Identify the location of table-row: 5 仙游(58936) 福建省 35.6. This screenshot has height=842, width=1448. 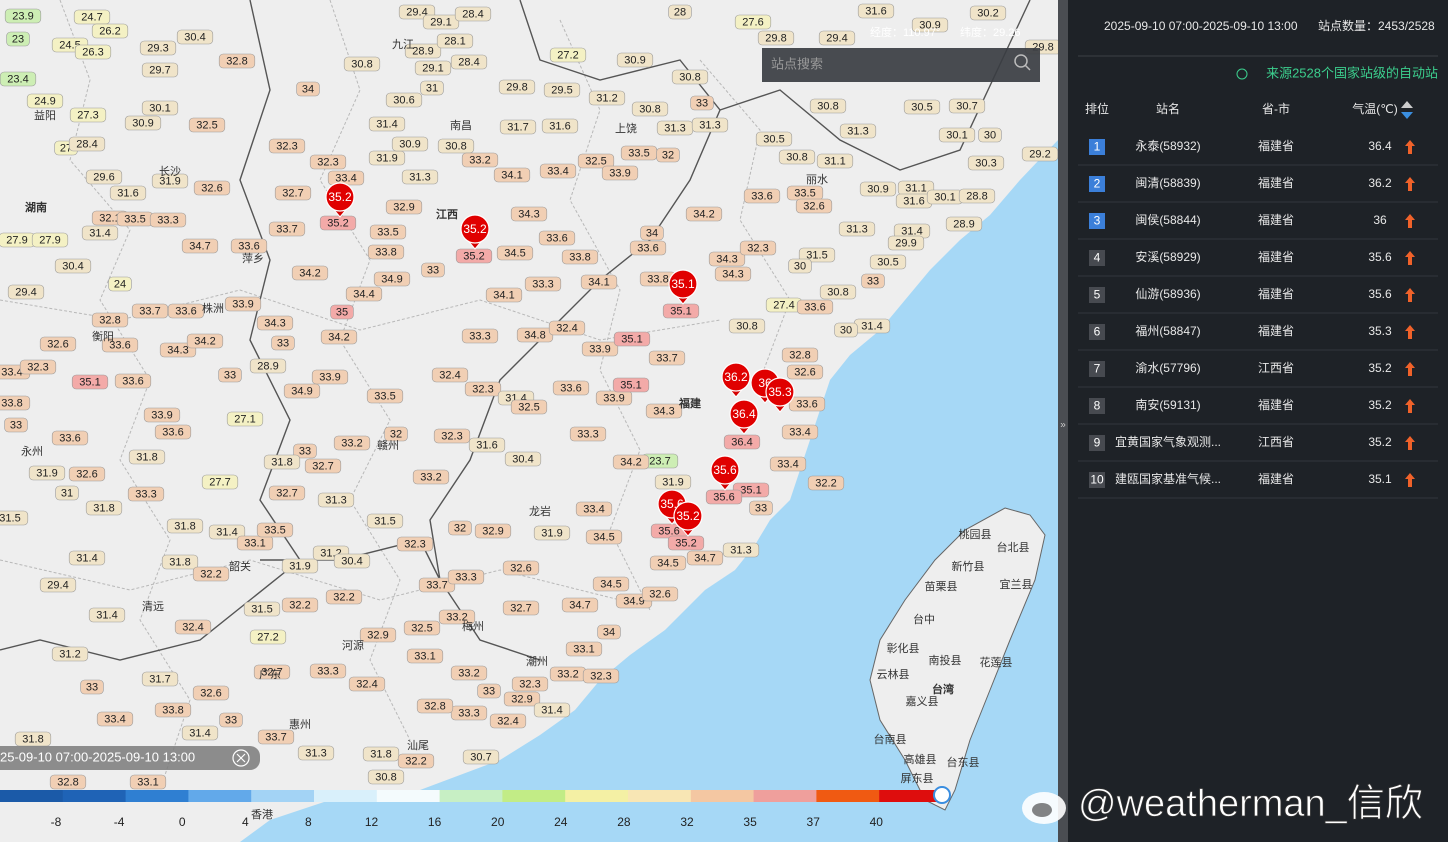
(1258, 300).